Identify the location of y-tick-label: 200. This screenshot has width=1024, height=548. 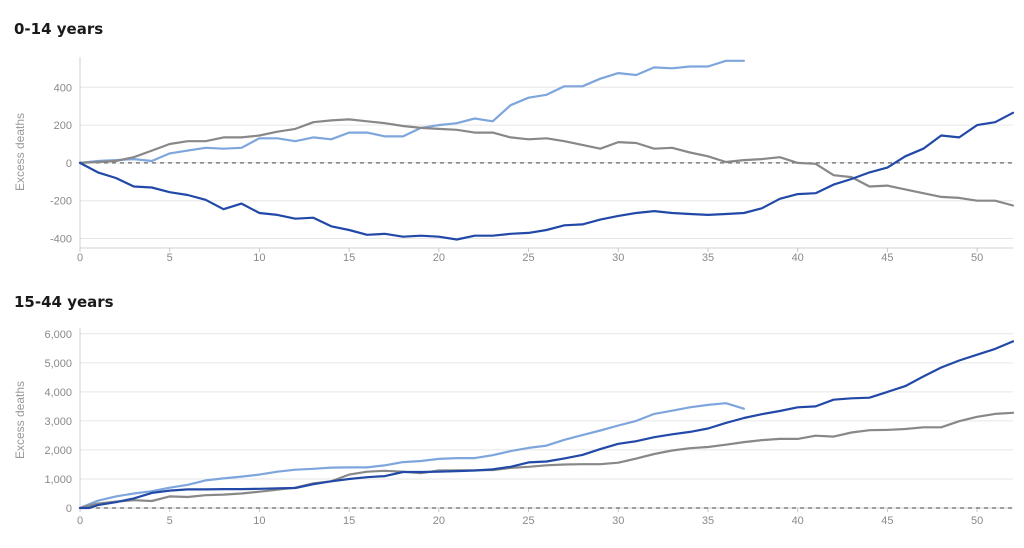
(63, 126).